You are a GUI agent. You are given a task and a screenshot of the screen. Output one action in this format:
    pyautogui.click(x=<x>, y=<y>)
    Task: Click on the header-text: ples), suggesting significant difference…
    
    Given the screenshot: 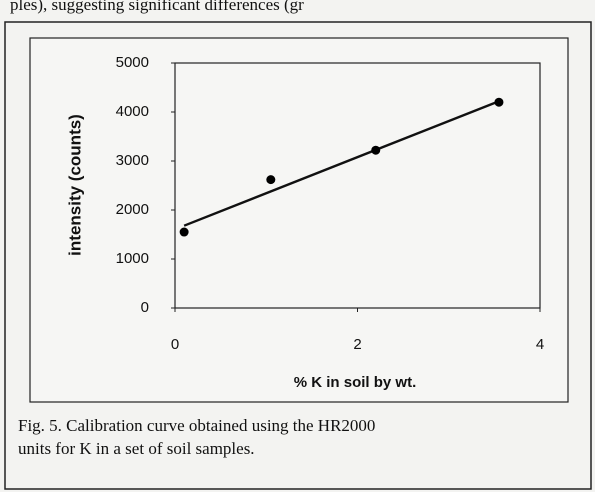 What is the action you would take?
    pyautogui.click(x=157, y=7)
    